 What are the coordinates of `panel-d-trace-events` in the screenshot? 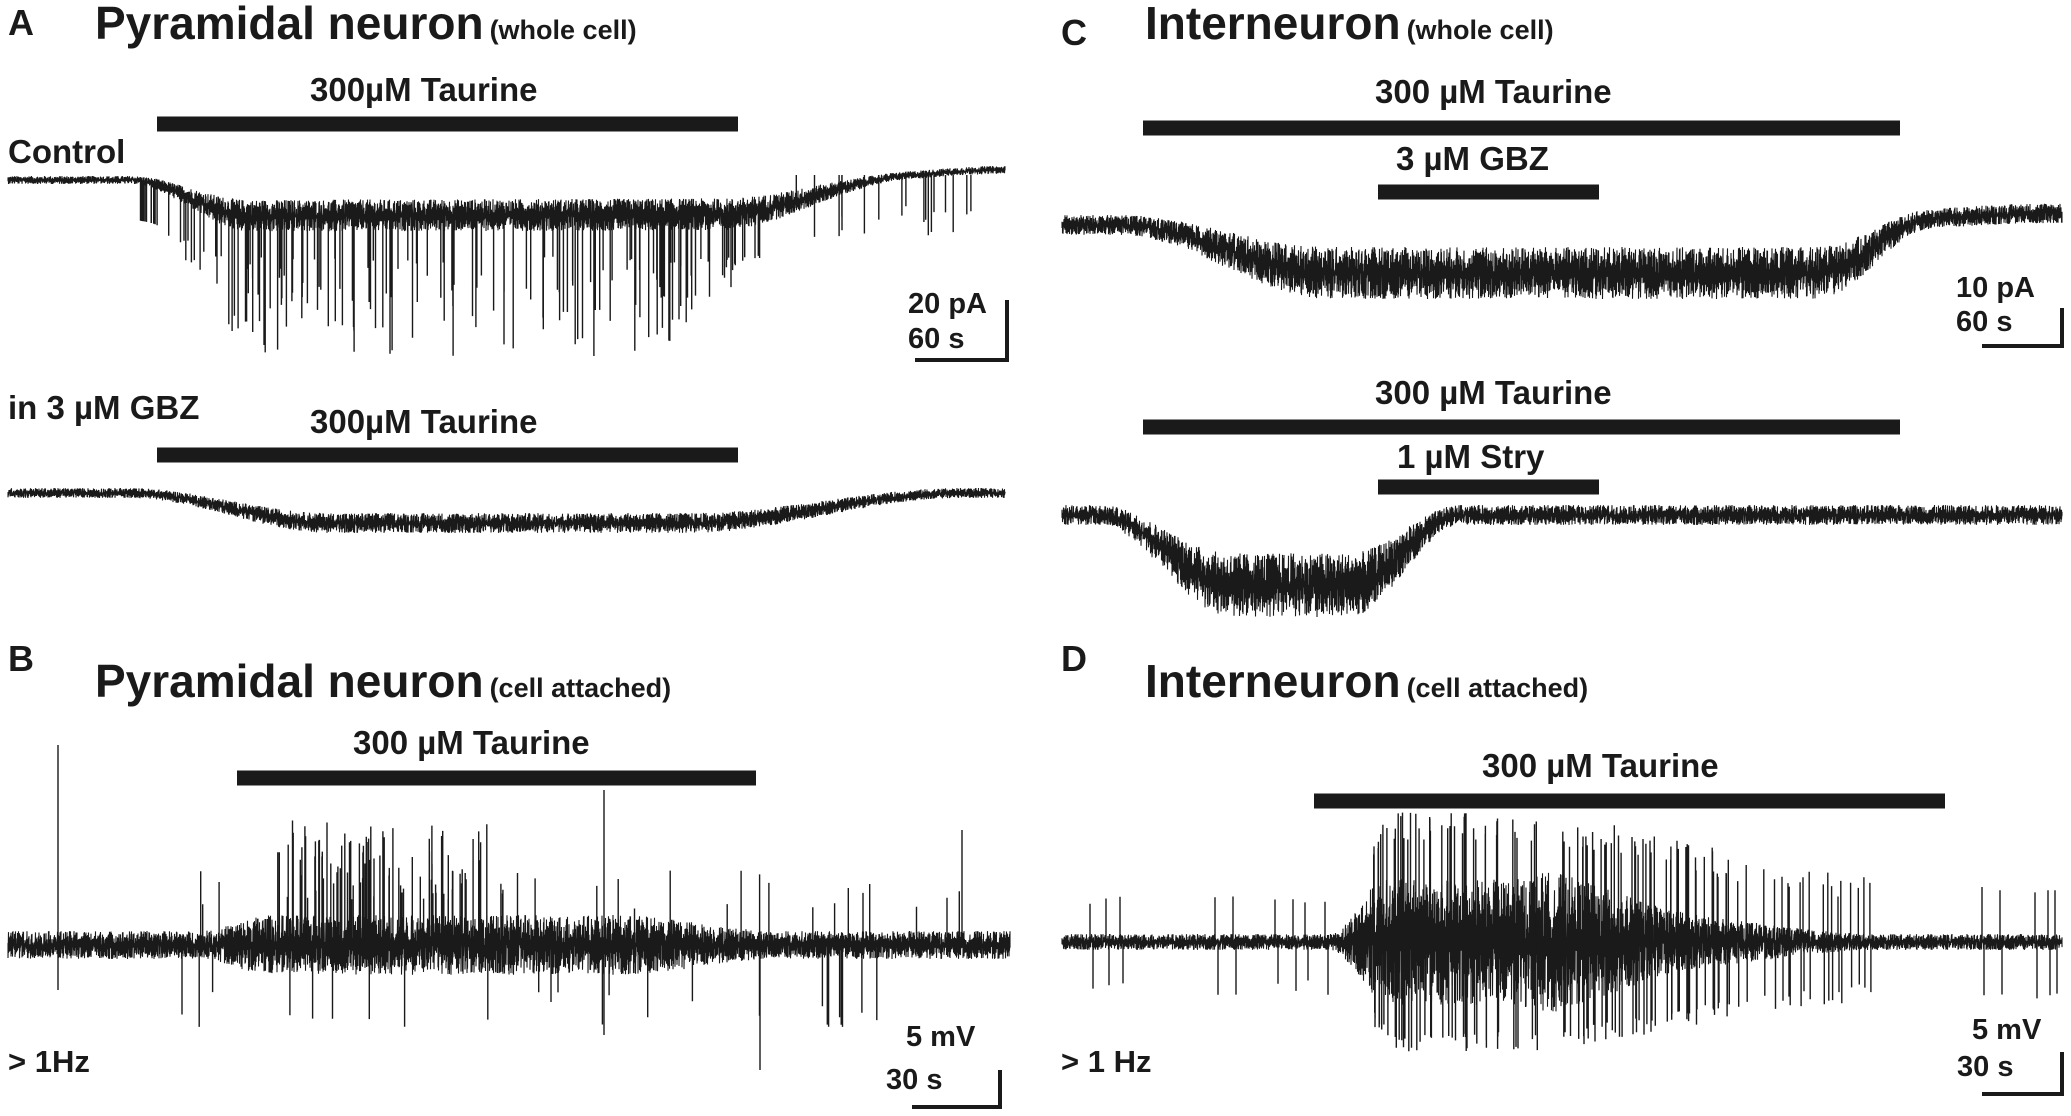 It's located at (1573, 932).